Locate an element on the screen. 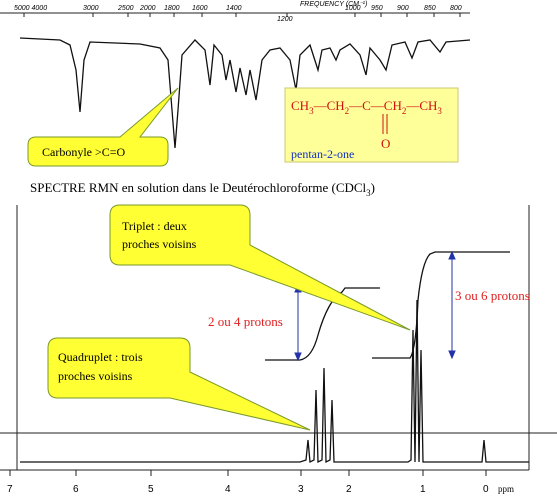  nmr-tick-label: 1 is located at coordinates (423, 489).